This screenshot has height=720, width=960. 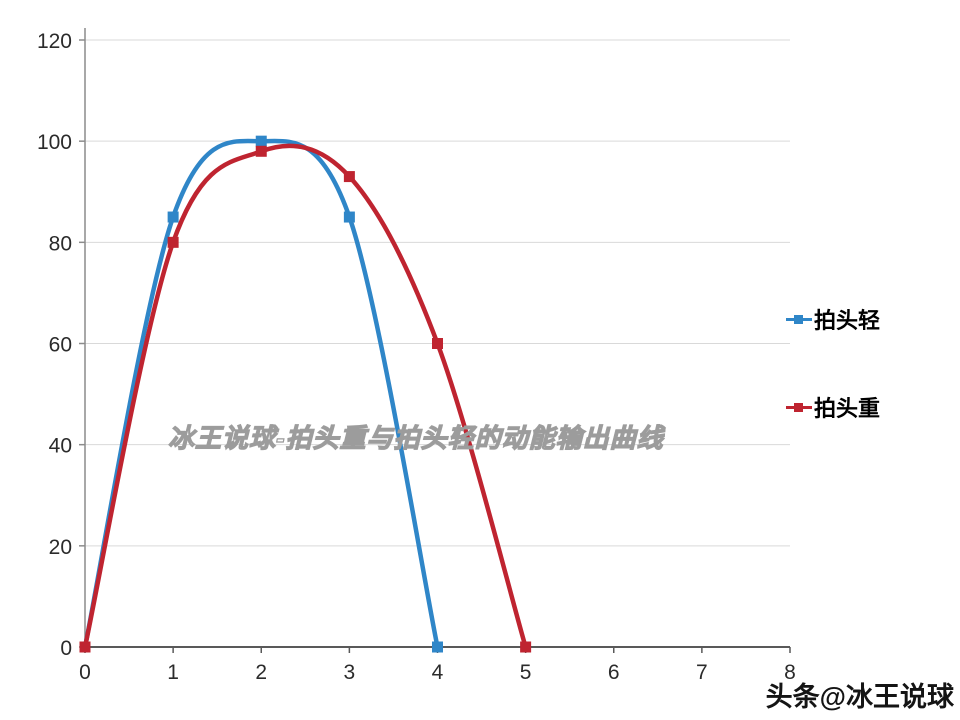 What do you see at coordinates (438, 672) in the screenshot?
I see `x-tick-label: 4` at bounding box center [438, 672].